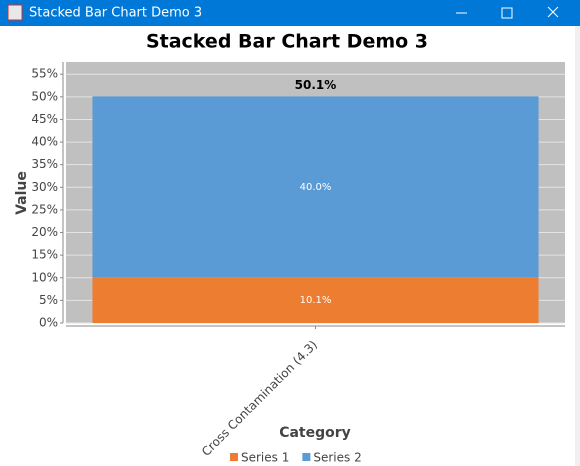 The width and height of the screenshot is (580, 466). I want to click on legend-label: Series 2, so click(337, 458).